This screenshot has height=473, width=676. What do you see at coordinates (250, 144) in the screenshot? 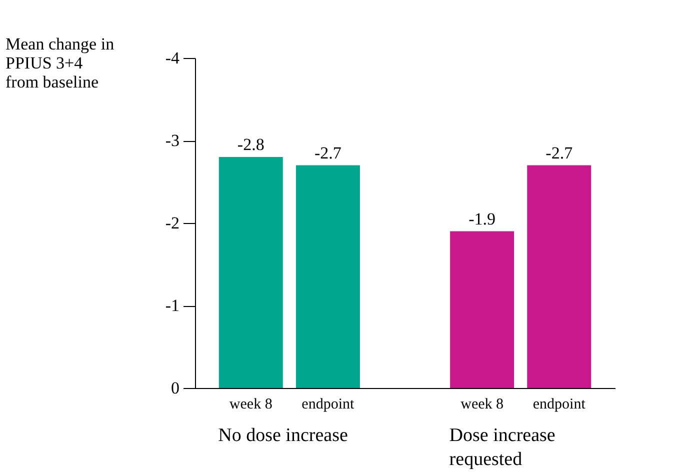
I see `data-label: -2.8` at bounding box center [250, 144].